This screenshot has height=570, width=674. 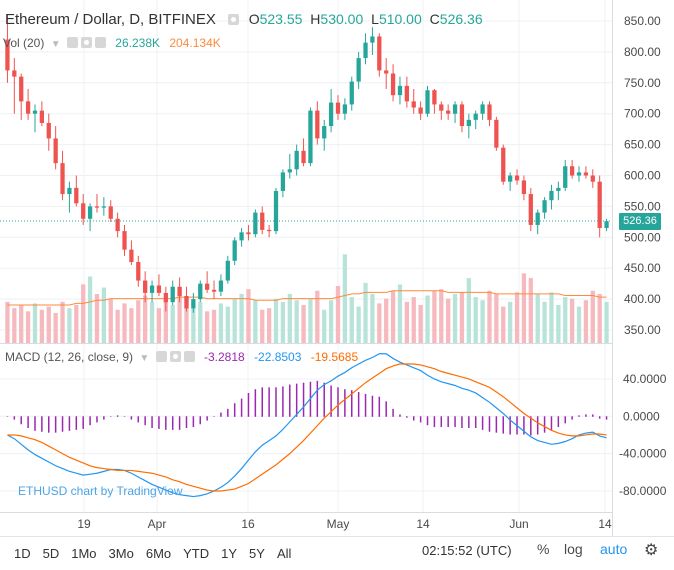 I want to click on settings-gear-icon: ⚙, so click(x=651, y=550).